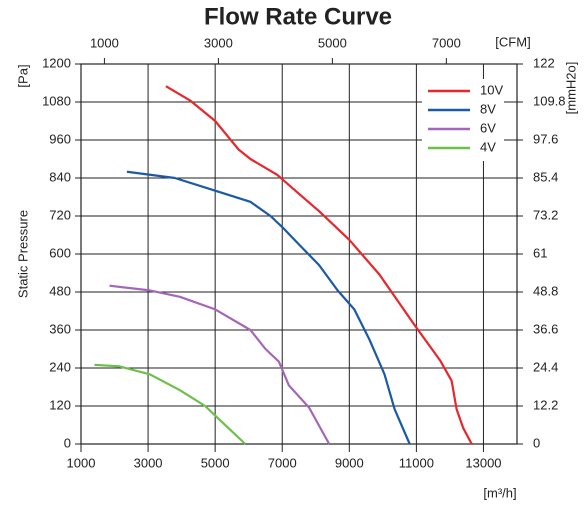 This screenshot has height=509, width=585. I want to click on legend-label: 8V, so click(488, 108).